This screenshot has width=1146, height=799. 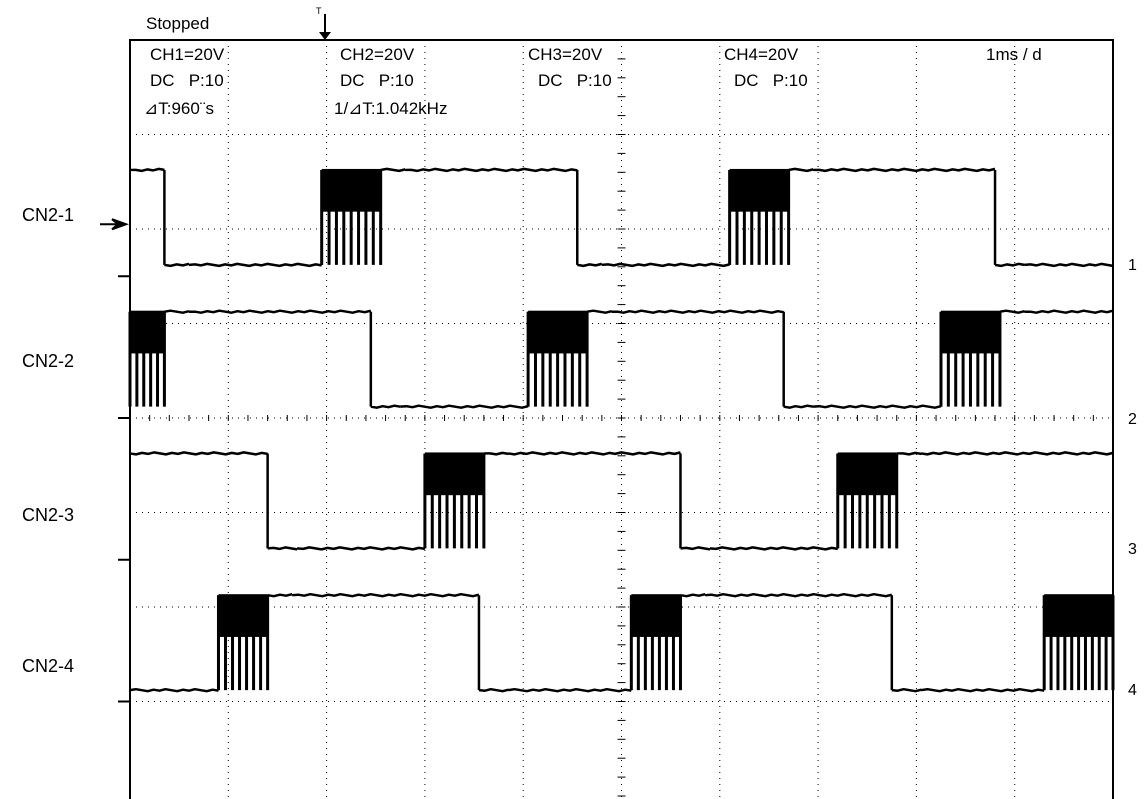 What do you see at coordinates (319, 11) in the screenshot?
I see `trigger-marker-label: T` at bounding box center [319, 11].